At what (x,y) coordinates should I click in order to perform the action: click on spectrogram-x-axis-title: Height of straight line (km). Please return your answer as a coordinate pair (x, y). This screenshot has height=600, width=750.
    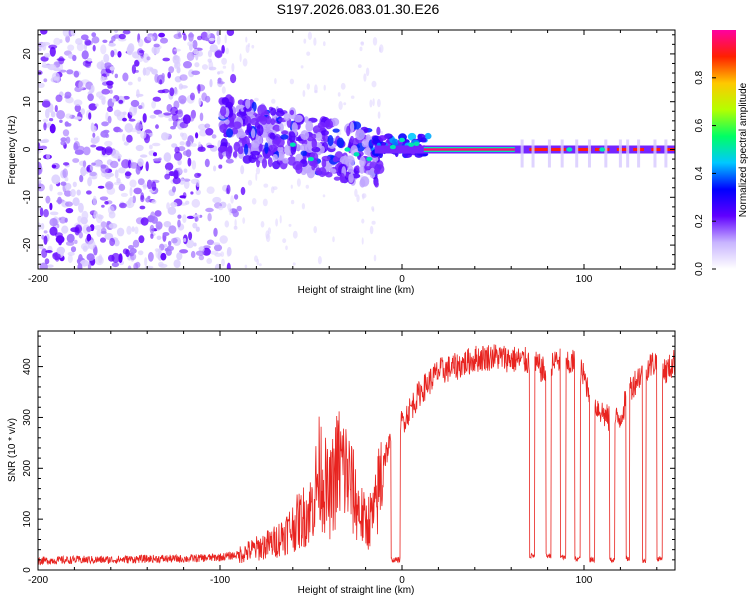
    Looking at the image, I should click on (356, 290).